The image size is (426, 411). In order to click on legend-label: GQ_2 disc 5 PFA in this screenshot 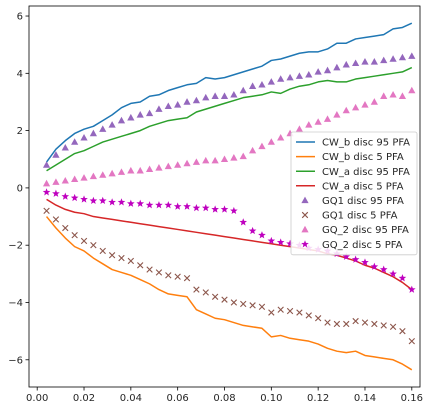, I will do `click(362, 245)`.